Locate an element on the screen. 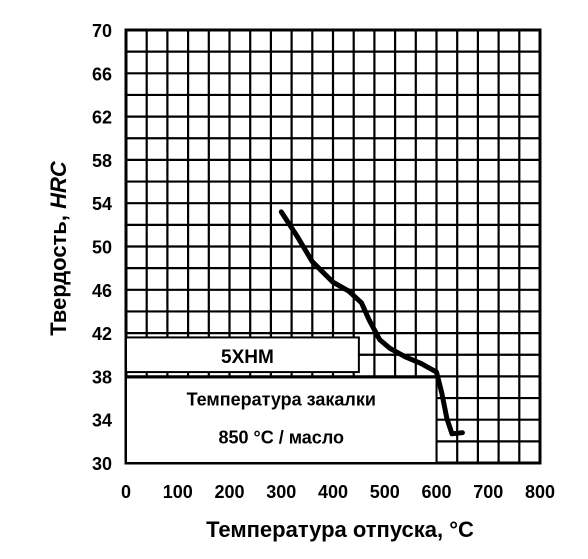  x-tick-label: 400 is located at coordinates (333, 492).